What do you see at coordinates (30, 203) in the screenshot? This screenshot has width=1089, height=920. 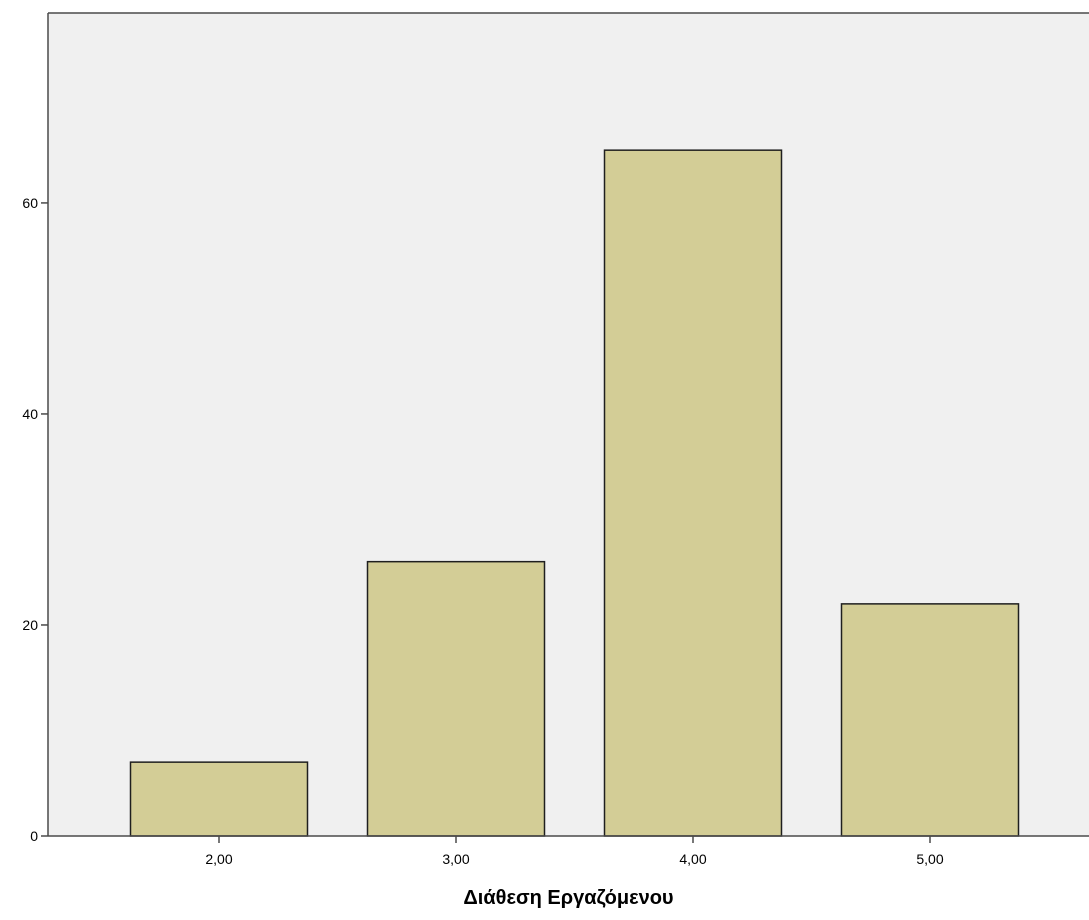 I see `y-tick-label-3: 60` at bounding box center [30, 203].